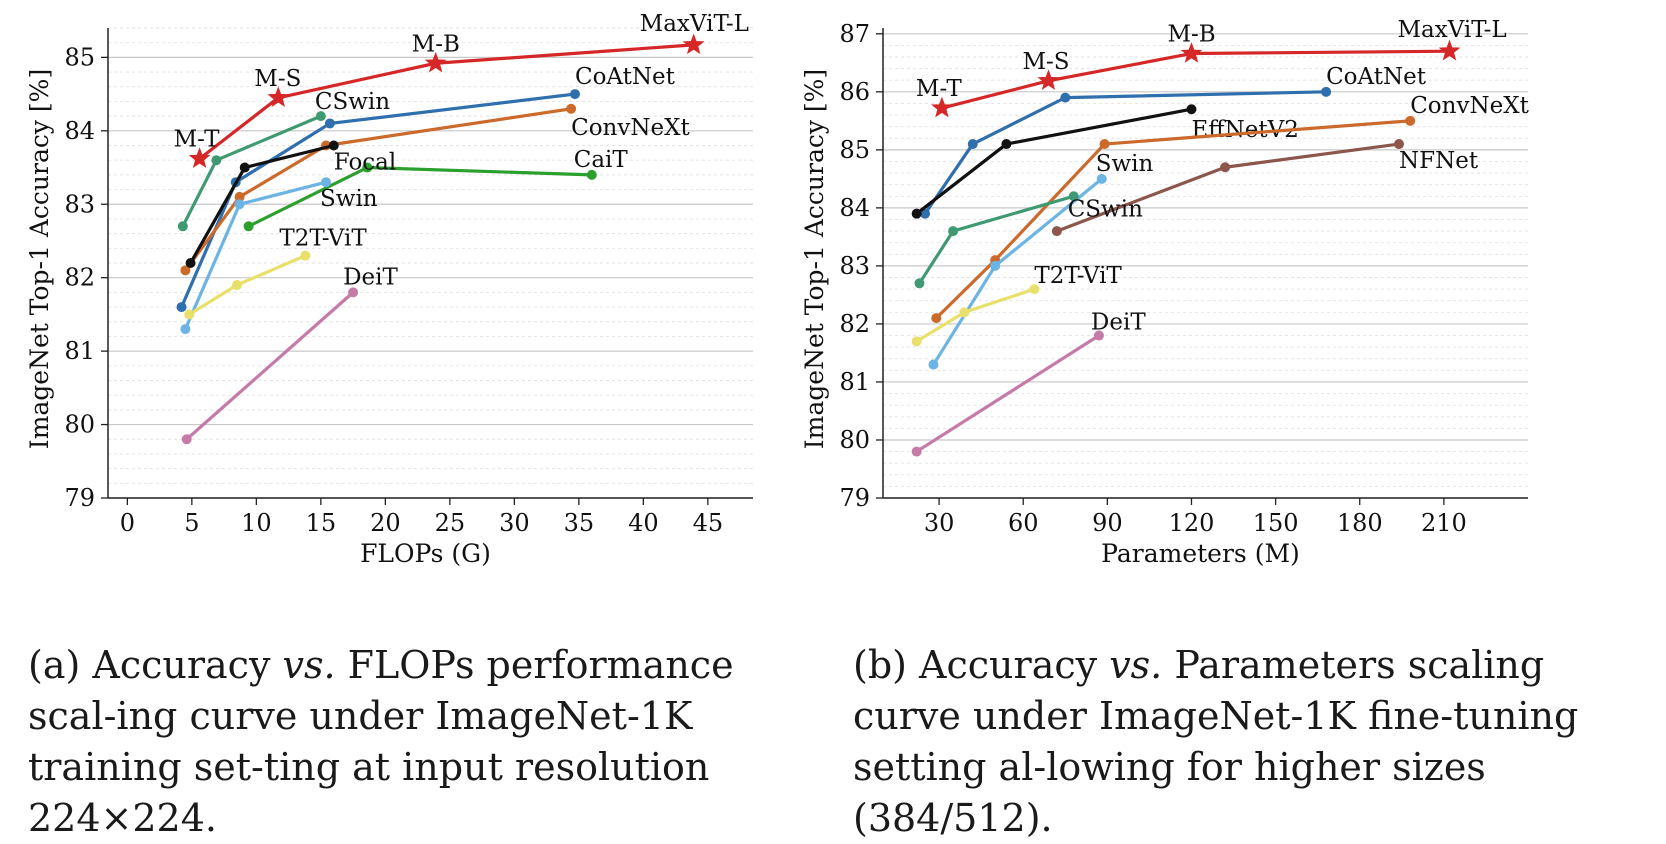 The height and width of the screenshot is (844, 1666). Describe the element at coordinates (446, 101) in the screenshot. I see `flops-line-maxvit-l` at that location.